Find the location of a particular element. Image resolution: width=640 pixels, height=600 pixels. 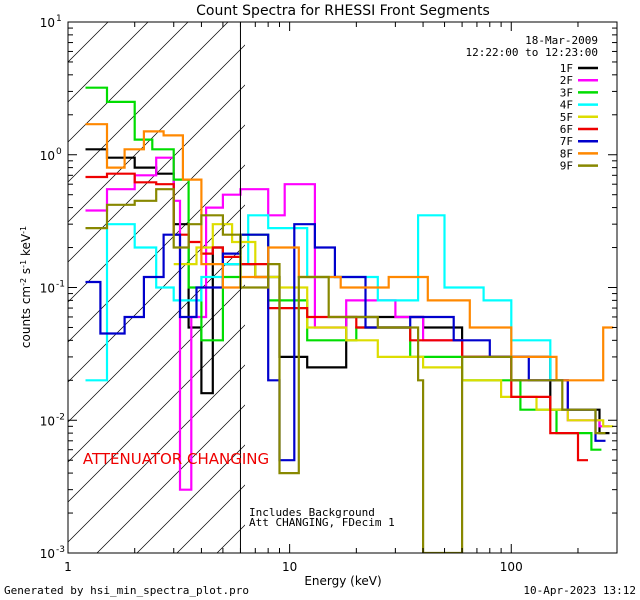

note-background: Includes Background is located at coordinates (312, 512).